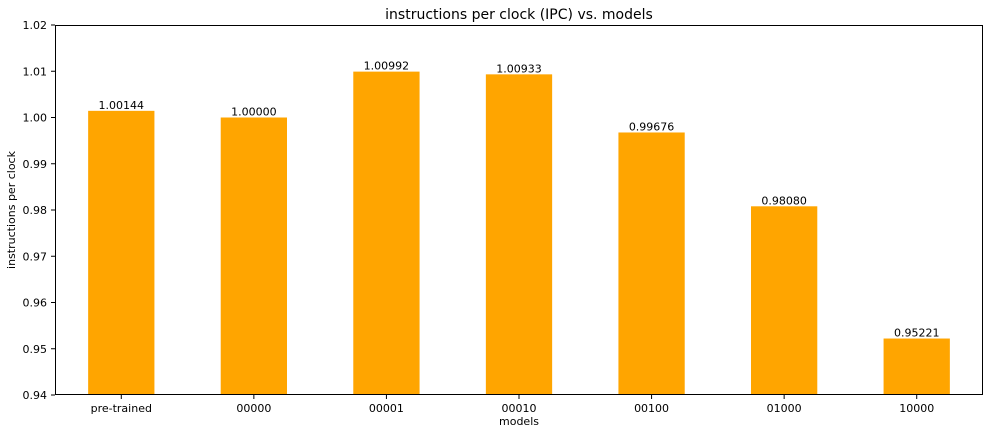  Describe the element at coordinates (35, 256) in the screenshot. I see `y-tick-label: 0.97` at that location.